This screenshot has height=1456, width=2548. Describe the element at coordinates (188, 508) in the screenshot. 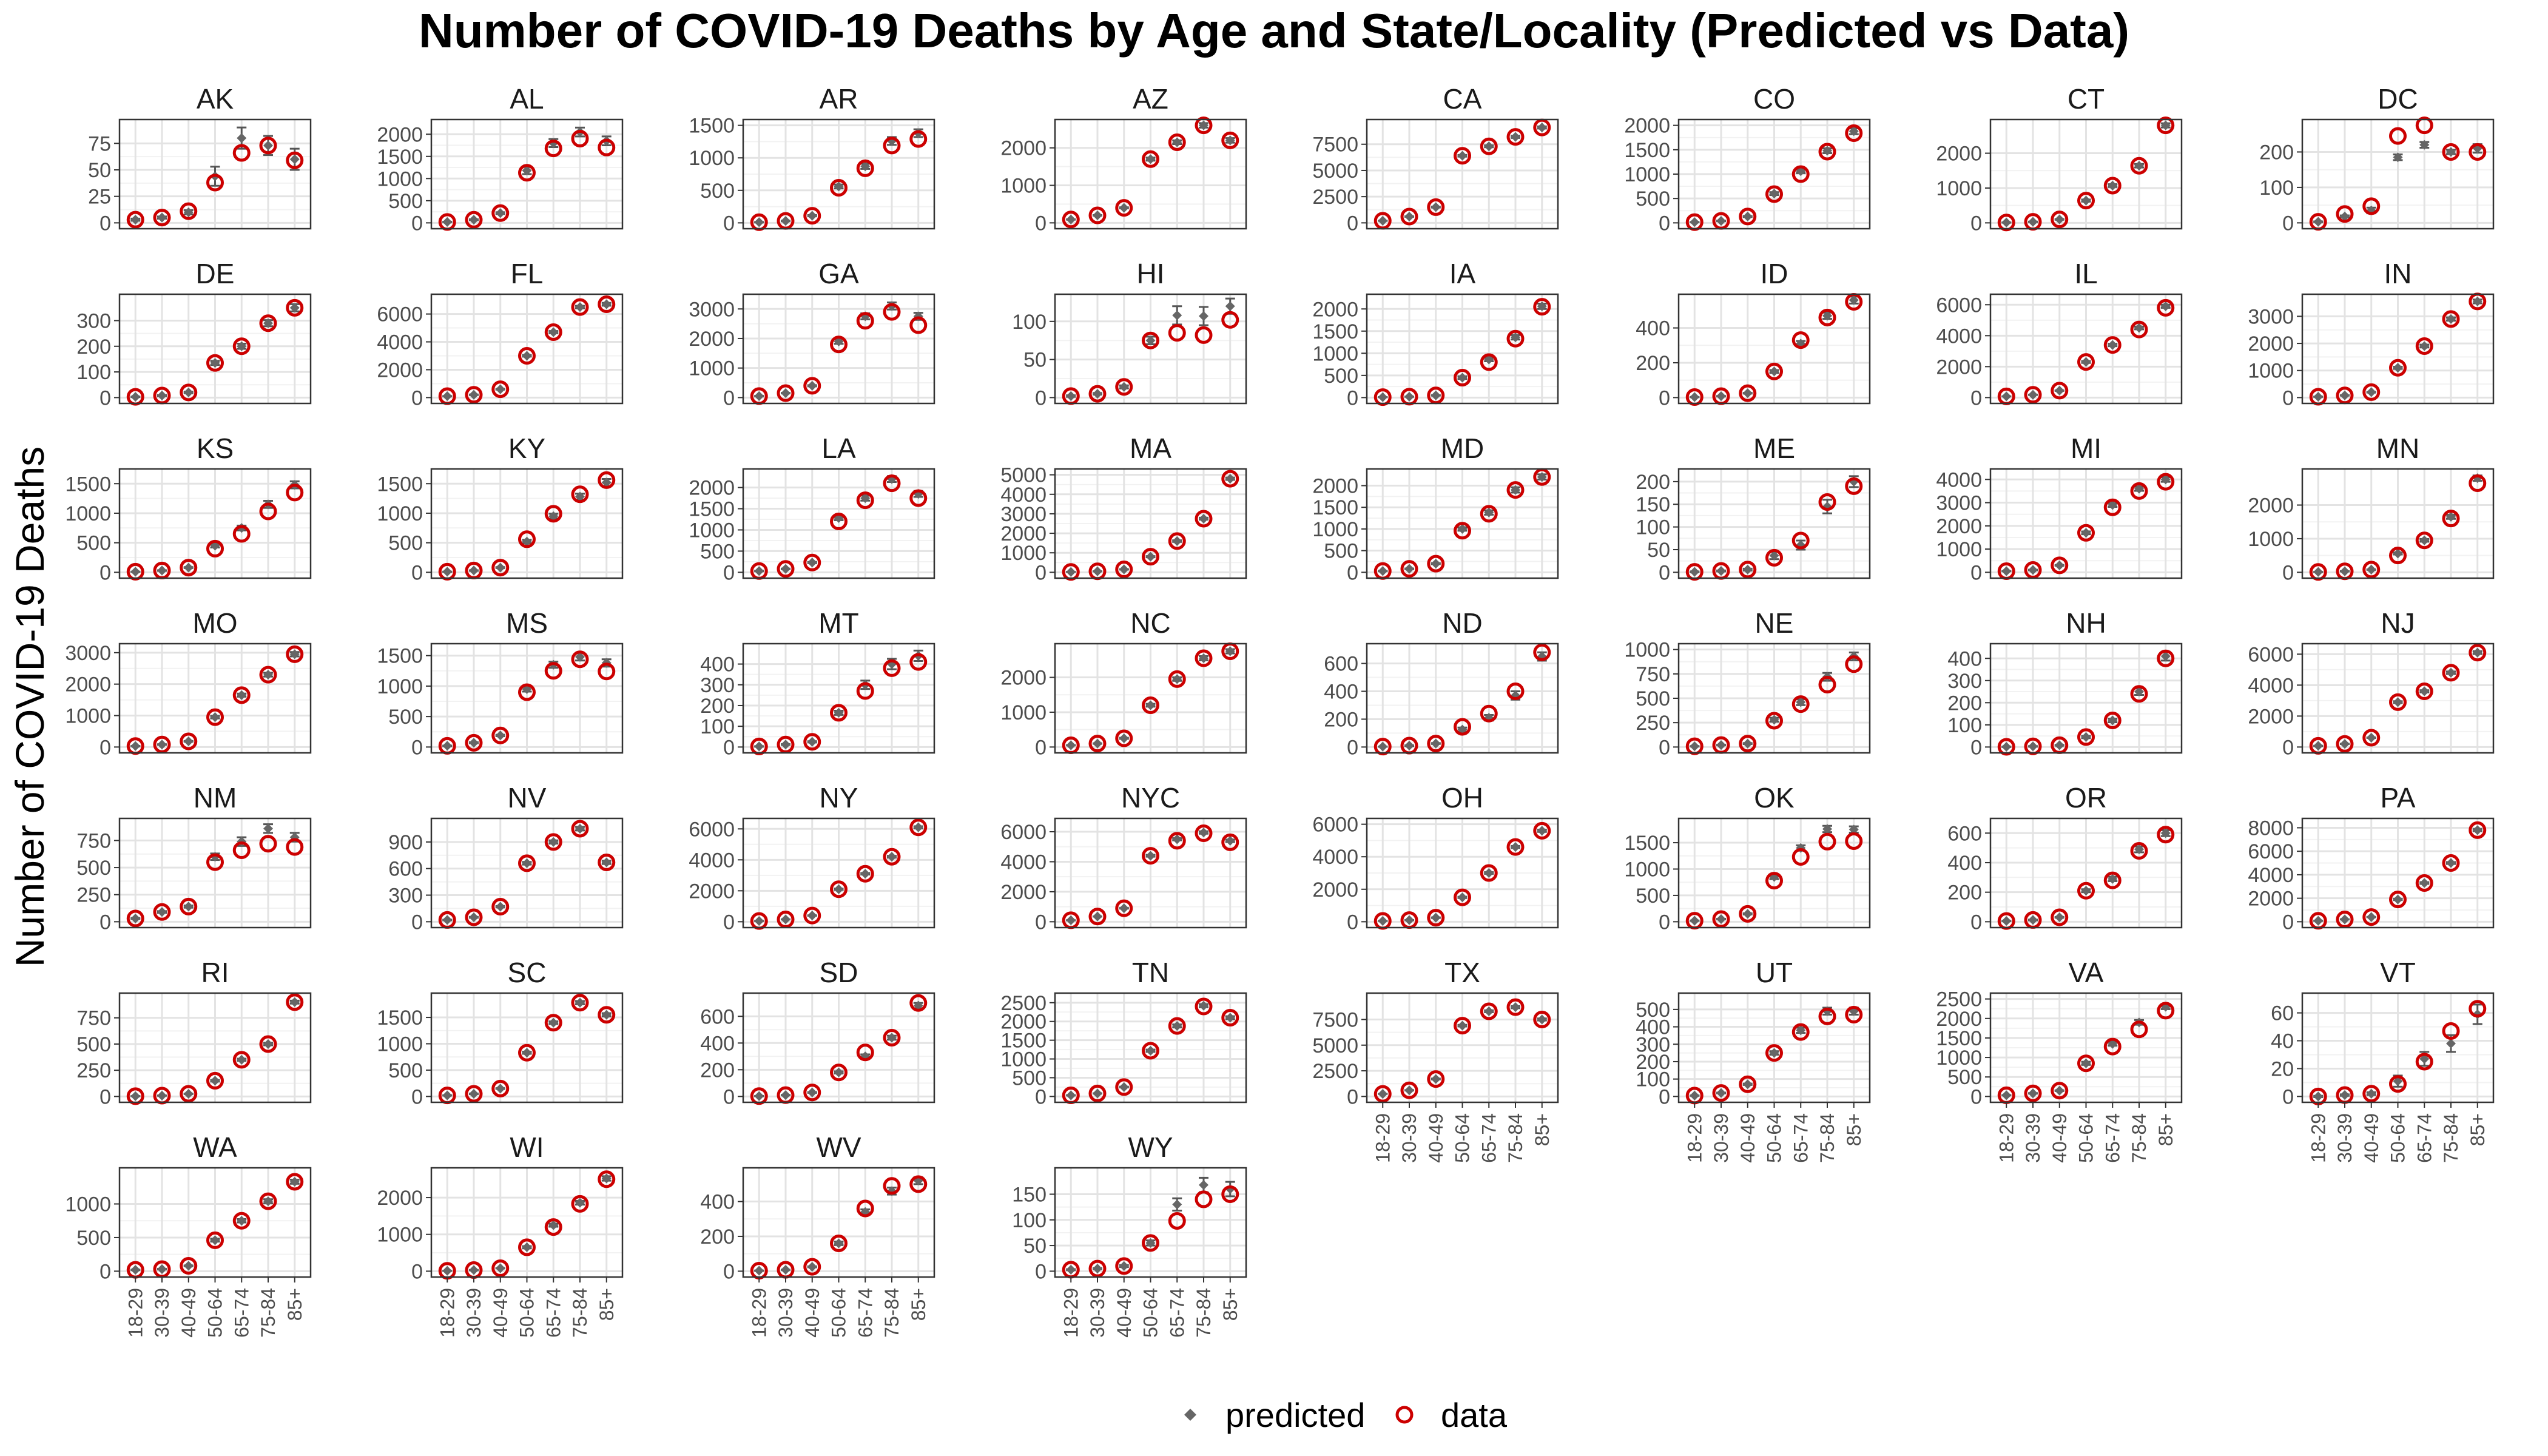

I see `panel-ks: KS 0 500 1000 1500` at that location.